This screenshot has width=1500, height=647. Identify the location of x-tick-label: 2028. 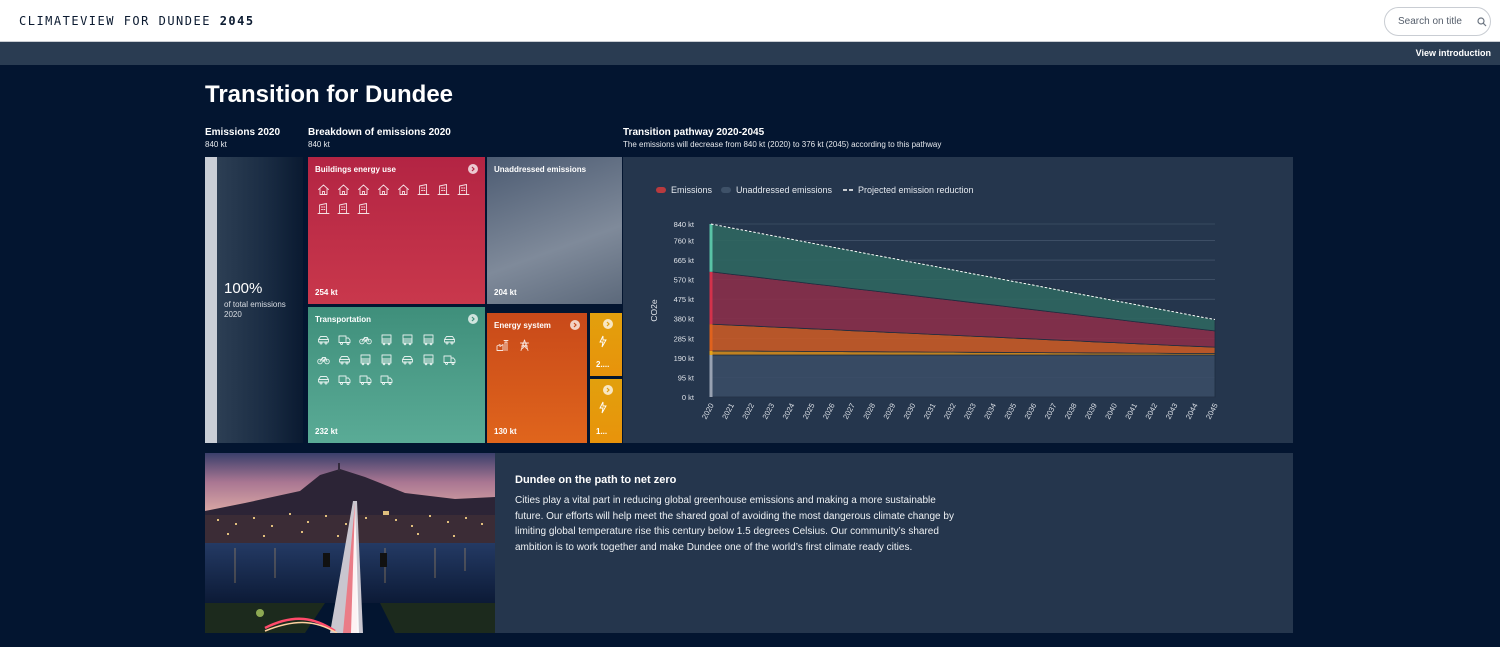
(869, 411).